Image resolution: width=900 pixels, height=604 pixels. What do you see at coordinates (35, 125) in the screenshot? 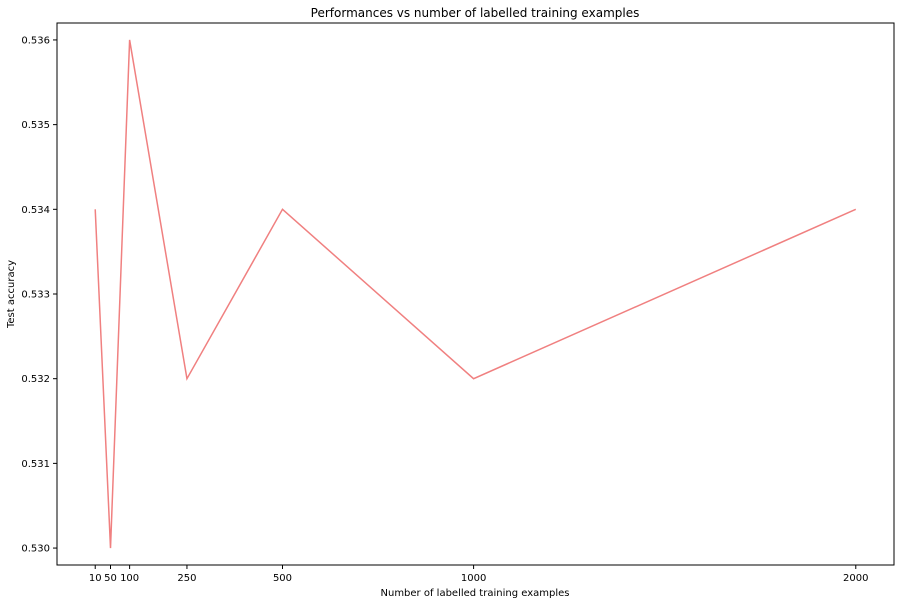
I see `y-tick-label: 0.535` at bounding box center [35, 125].